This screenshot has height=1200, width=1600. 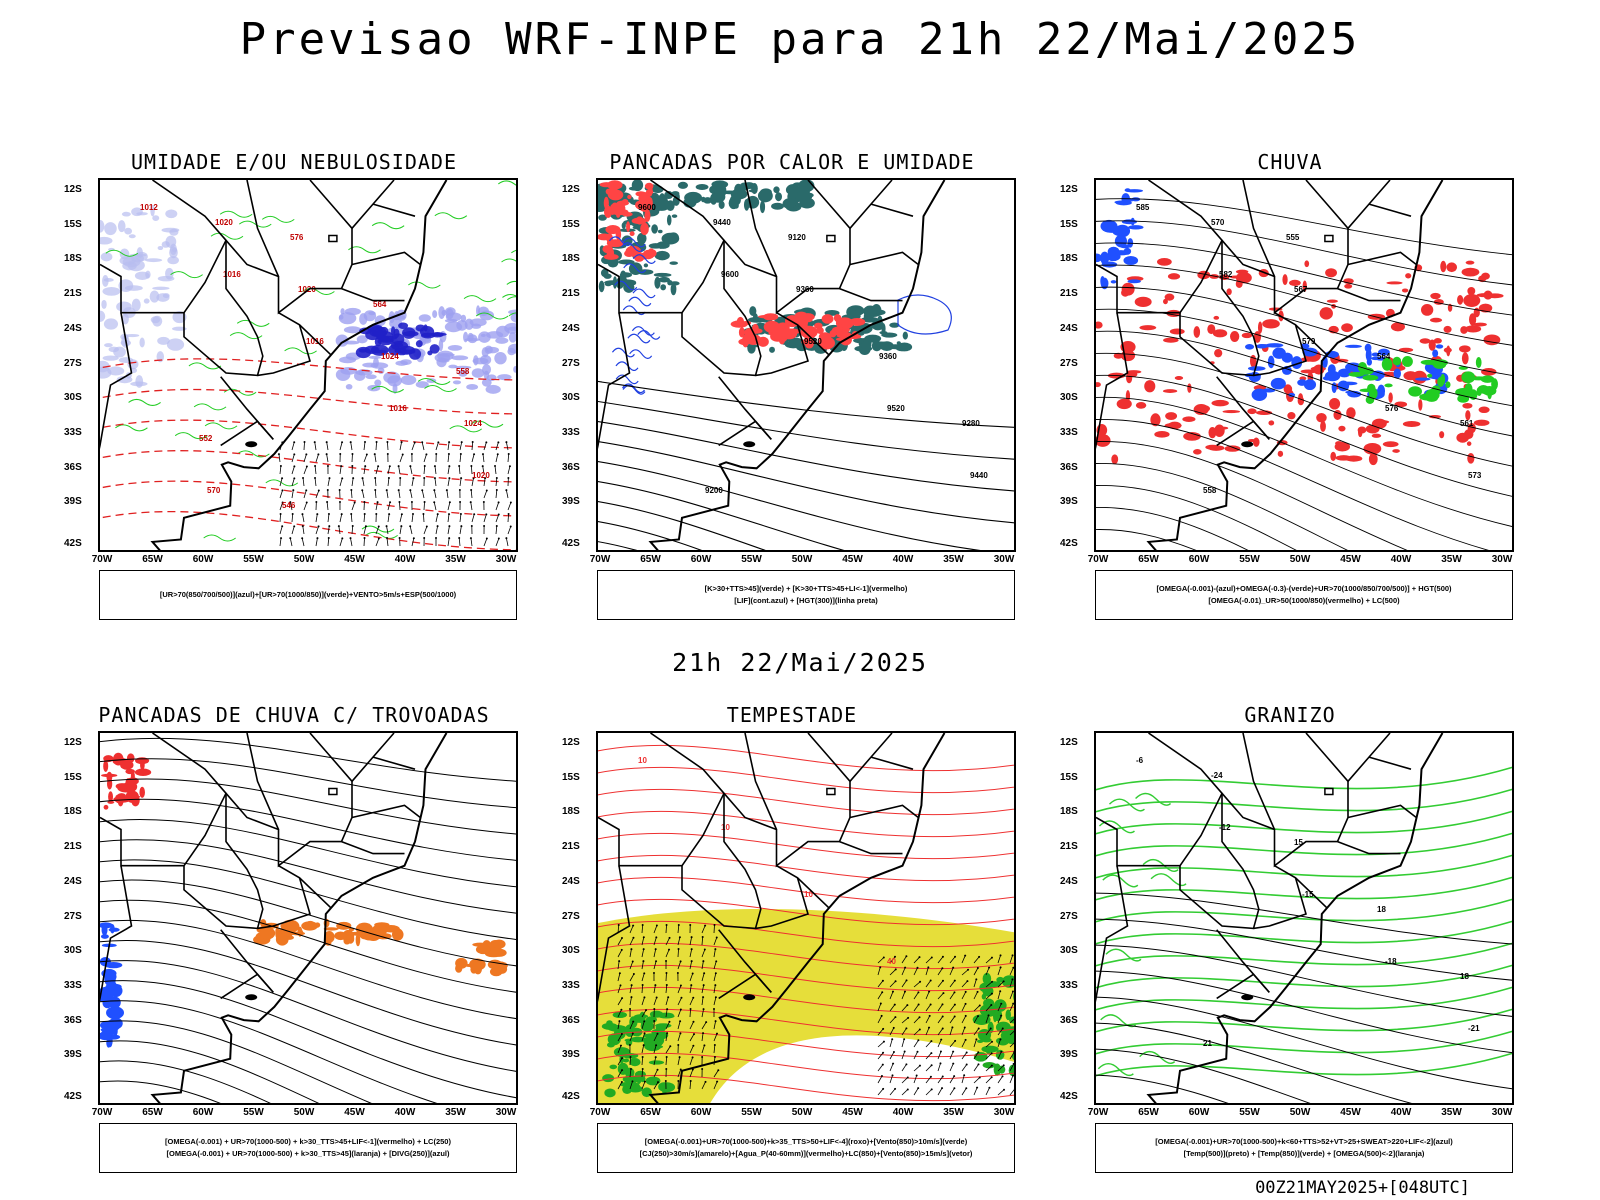 I want to click on teal-band-cell, so click(x=894, y=325).